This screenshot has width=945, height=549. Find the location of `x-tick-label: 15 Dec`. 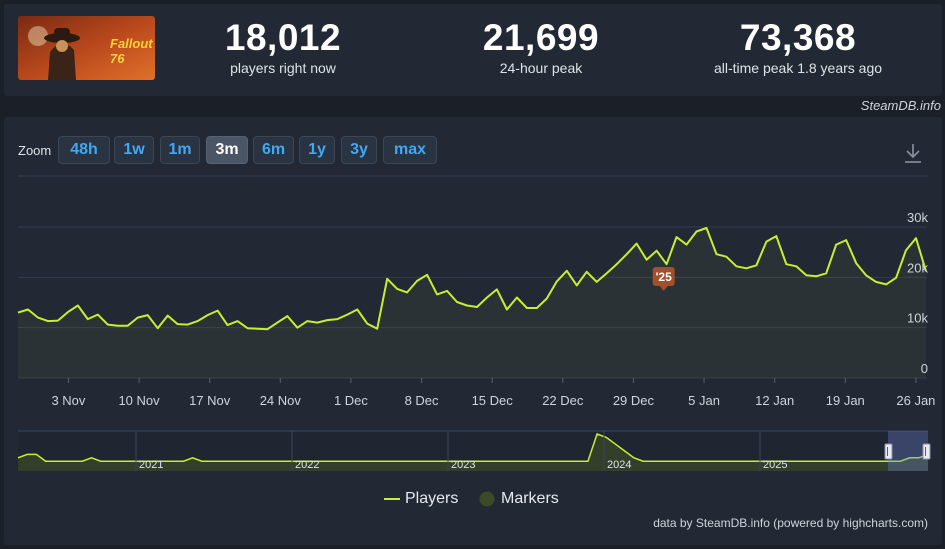

x-tick-label: 15 Dec is located at coordinates (493, 400).